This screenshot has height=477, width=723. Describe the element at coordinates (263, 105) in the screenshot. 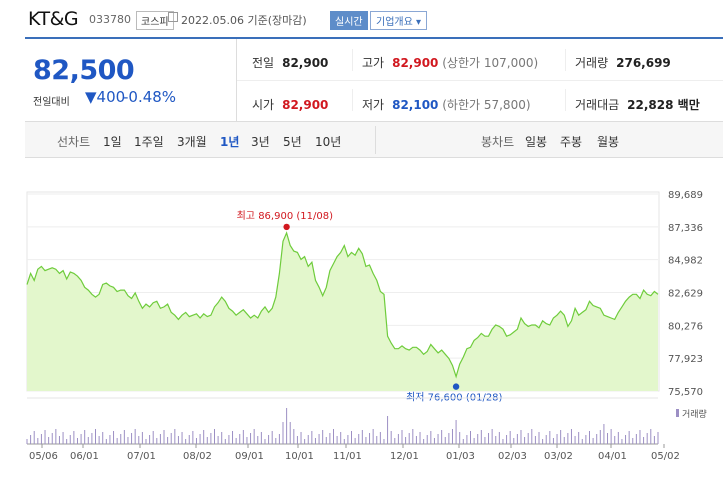

I see `open-label: 시가` at that location.